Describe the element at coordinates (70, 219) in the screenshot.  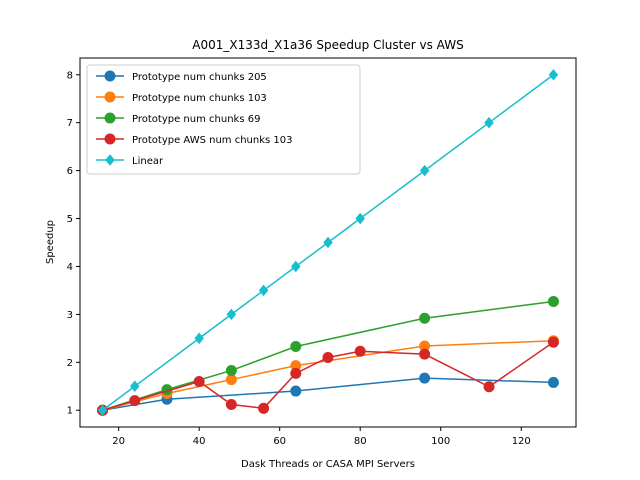
I see `y-tick-label: 5` at that location.